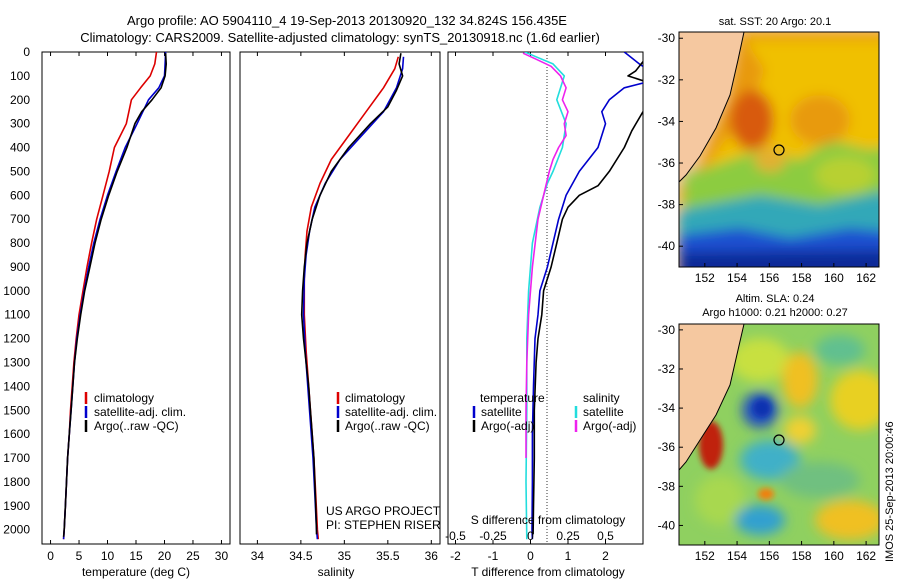  Describe the element at coordinates (20, 171) in the screenshot. I see `depth-tick-label: 500` at that location.